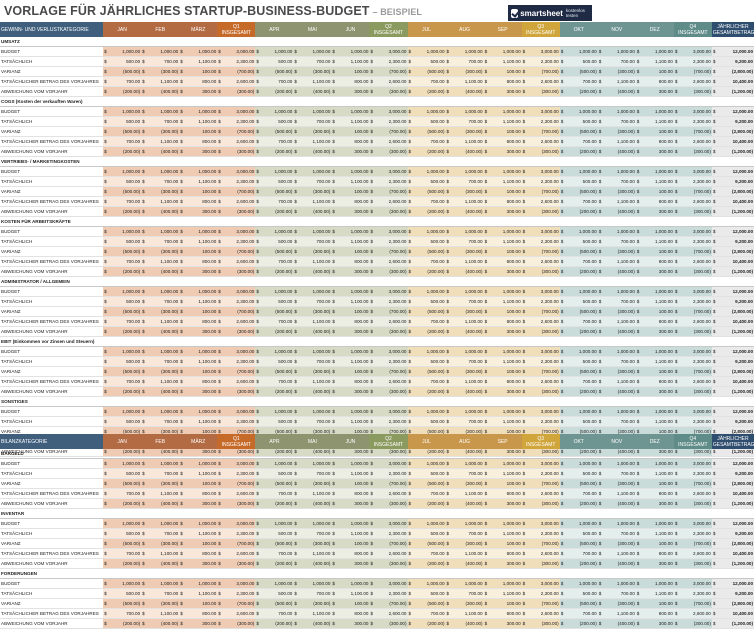 The height and width of the screenshot is (629, 754). What do you see at coordinates (732, 231) in the screenshot?
I see `value-cell: $12,000.00` at bounding box center [732, 231].